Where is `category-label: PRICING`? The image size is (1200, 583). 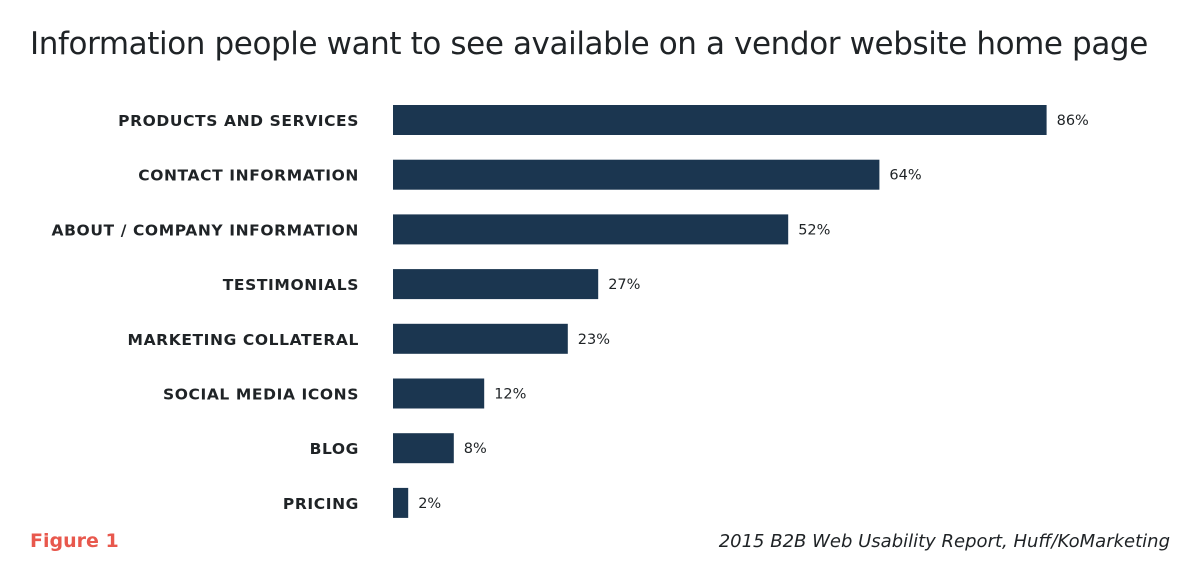
category-label: PRICING is located at coordinates (321, 504).